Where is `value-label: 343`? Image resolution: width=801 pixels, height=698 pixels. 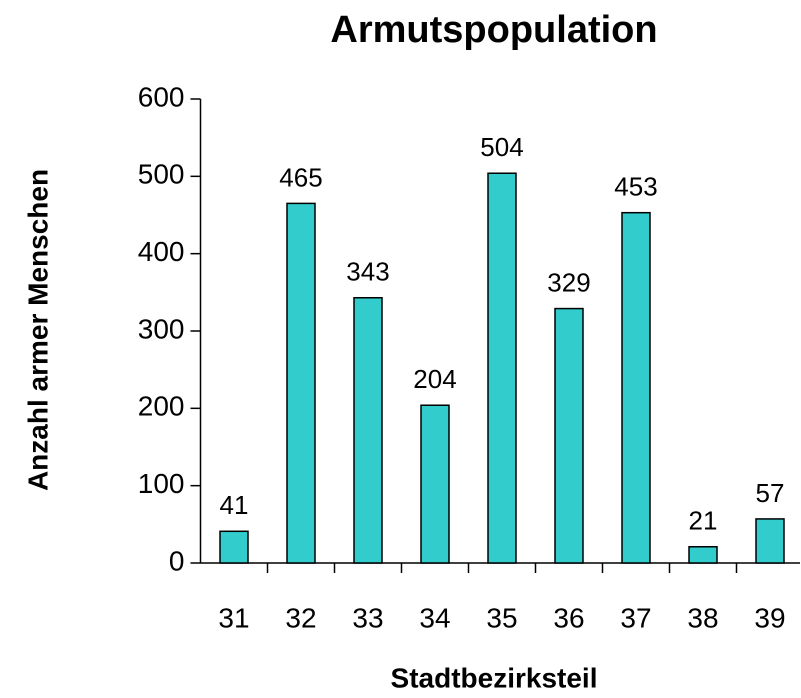
value-label: 343 is located at coordinates (367, 272).